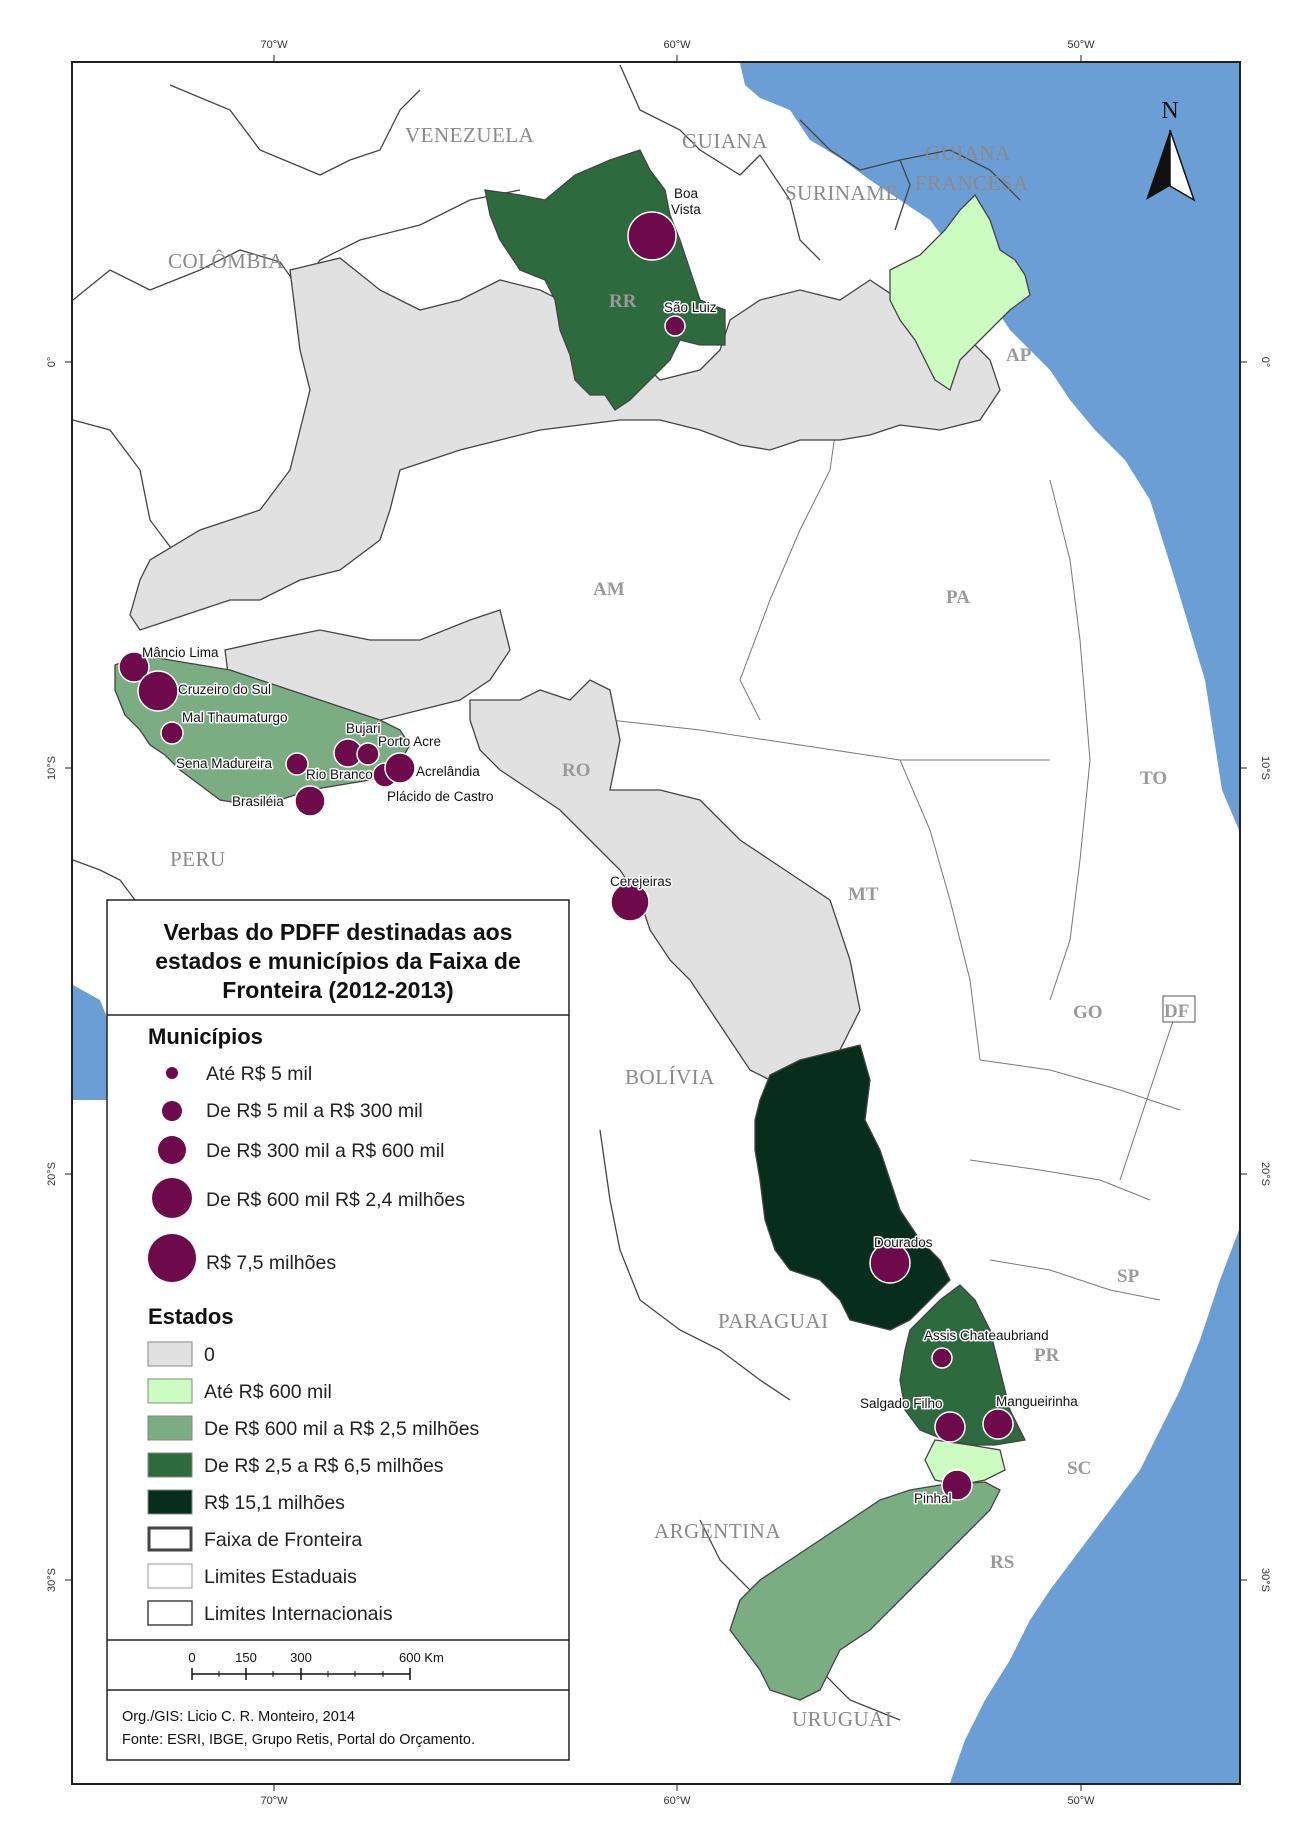 The width and height of the screenshot is (1299, 1836). What do you see at coordinates (958, 597) in the screenshot?
I see `label-pa: PA` at bounding box center [958, 597].